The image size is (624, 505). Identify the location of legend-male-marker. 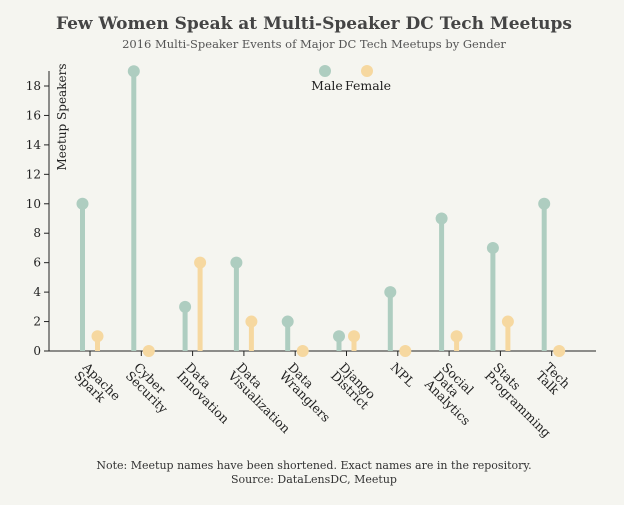
(325, 71).